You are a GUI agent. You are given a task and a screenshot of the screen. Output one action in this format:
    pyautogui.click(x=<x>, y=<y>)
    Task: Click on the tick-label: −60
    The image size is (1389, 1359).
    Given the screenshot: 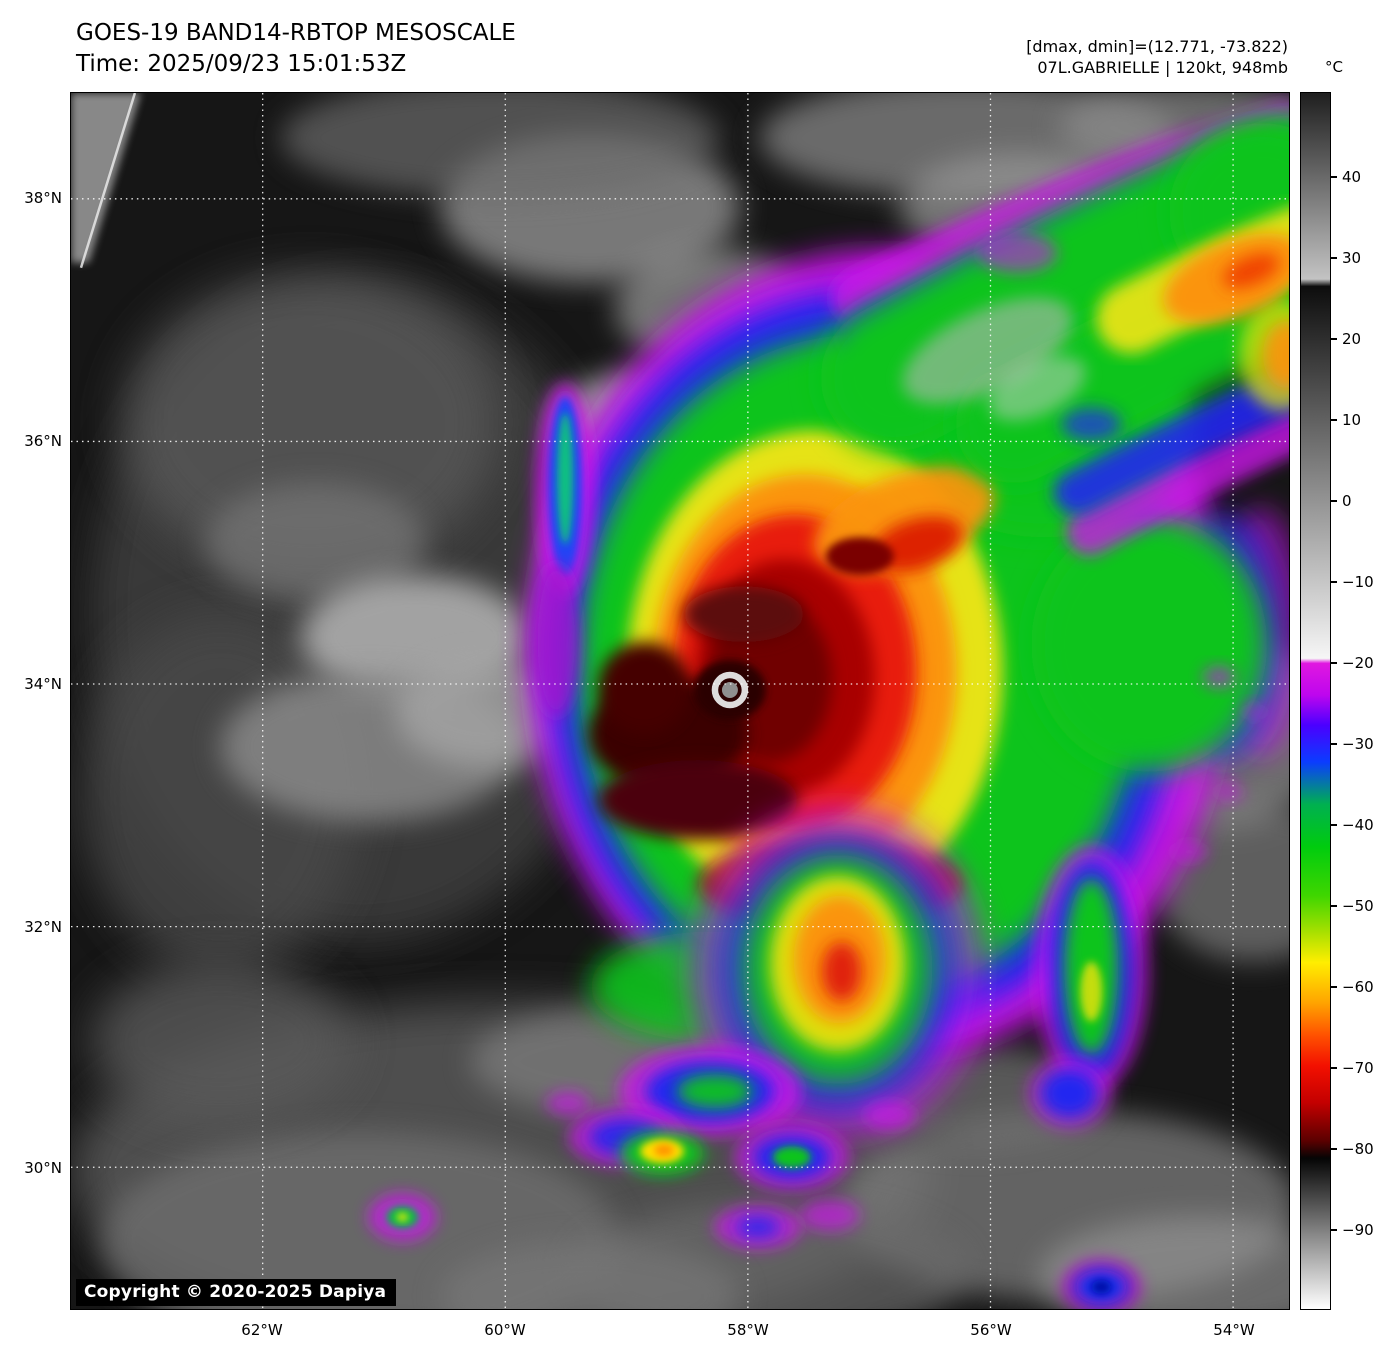 What is the action you would take?
    pyautogui.click(x=1358, y=987)
    